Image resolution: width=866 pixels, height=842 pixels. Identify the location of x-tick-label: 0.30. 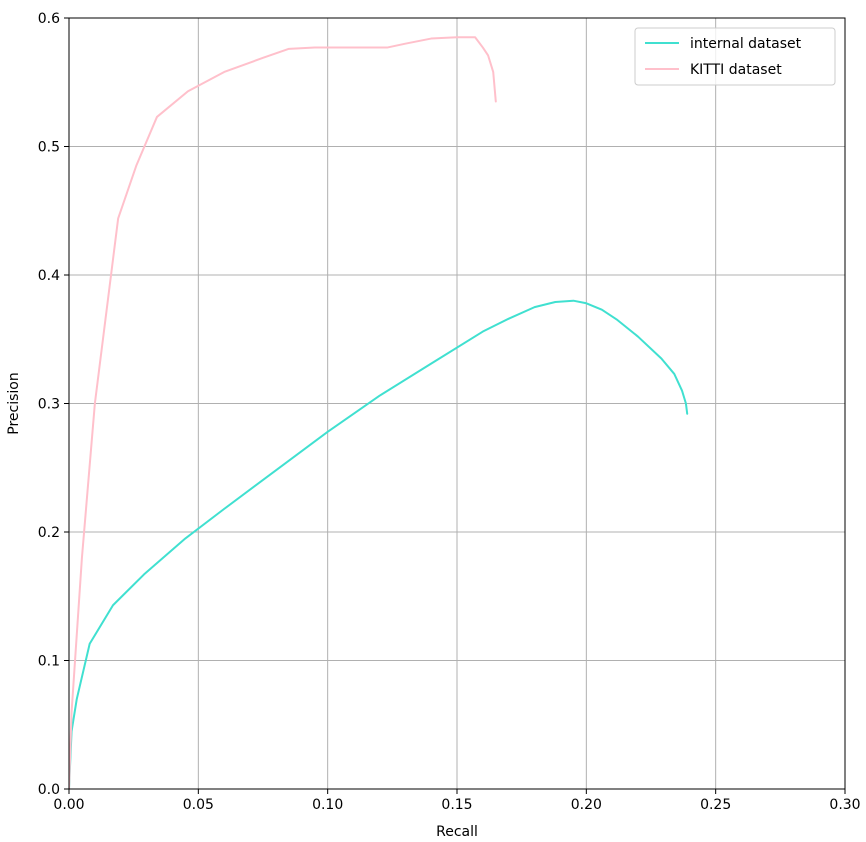
(844, 805).